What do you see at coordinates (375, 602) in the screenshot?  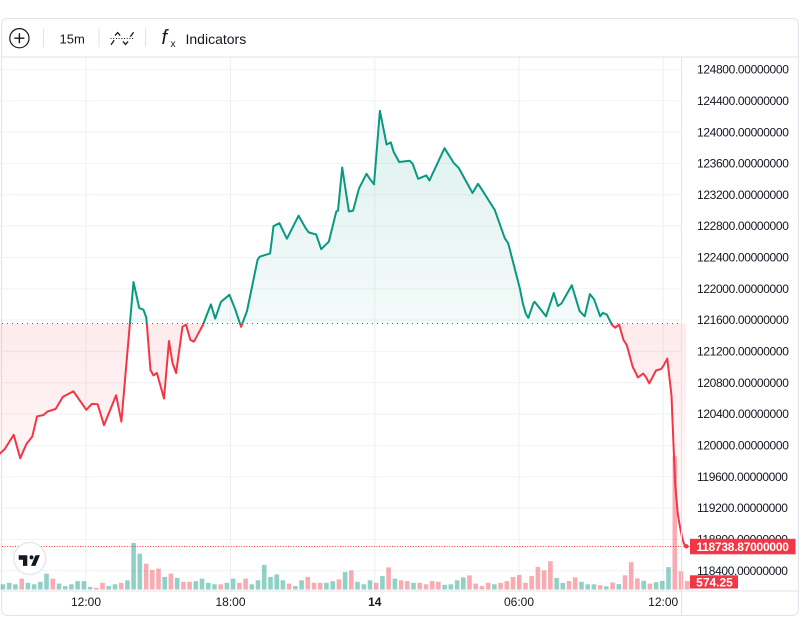 I see `svg-text: 14` at bounding box center [375, 602].